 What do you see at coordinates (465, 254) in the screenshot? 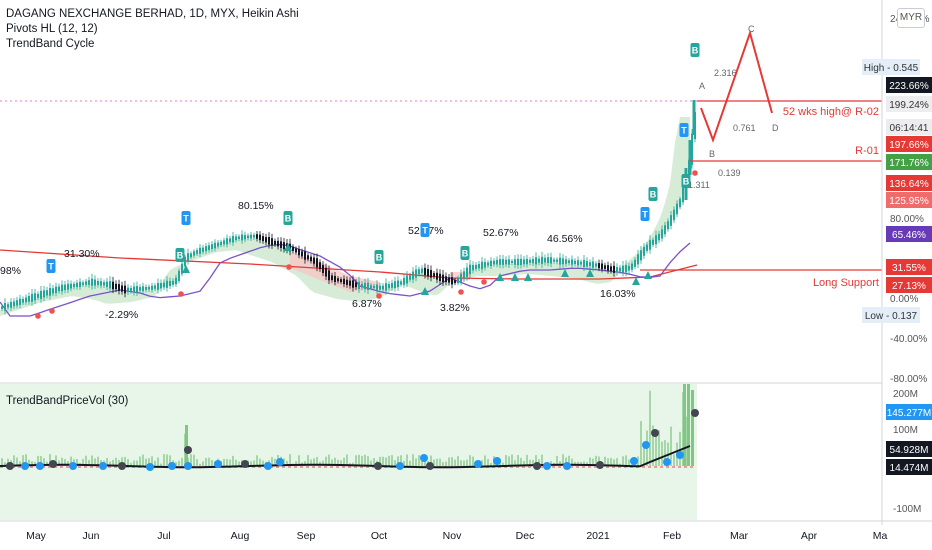
I see `buy-signal-letter: B` at bounding box center [465, 254].